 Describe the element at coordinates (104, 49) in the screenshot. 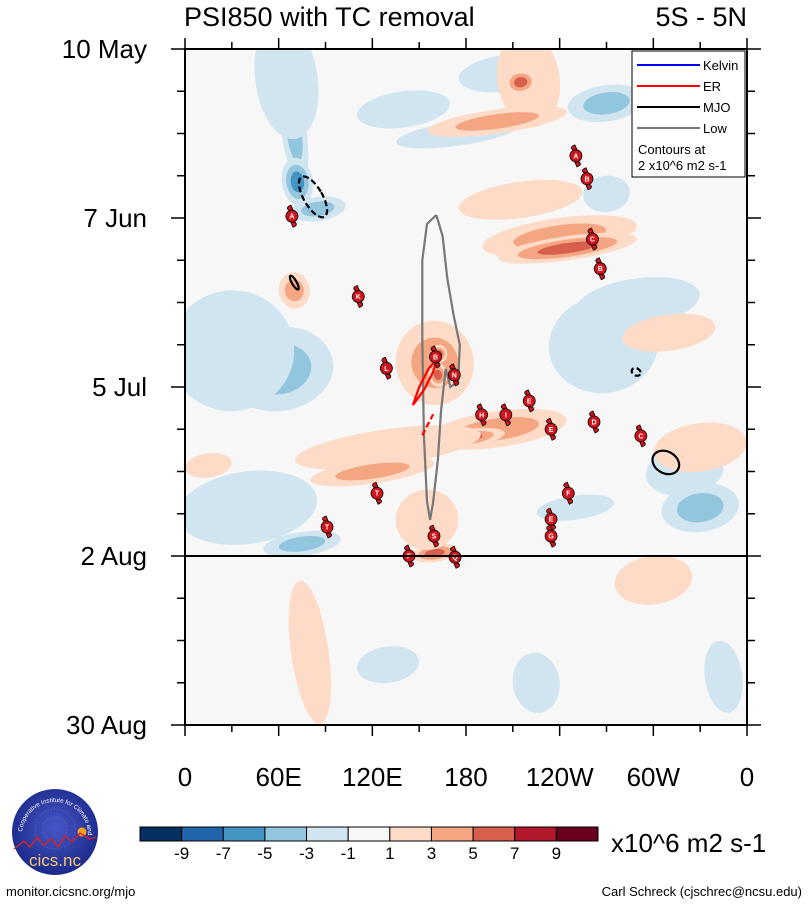

I see `y-tick-label: 10 May` at that location.